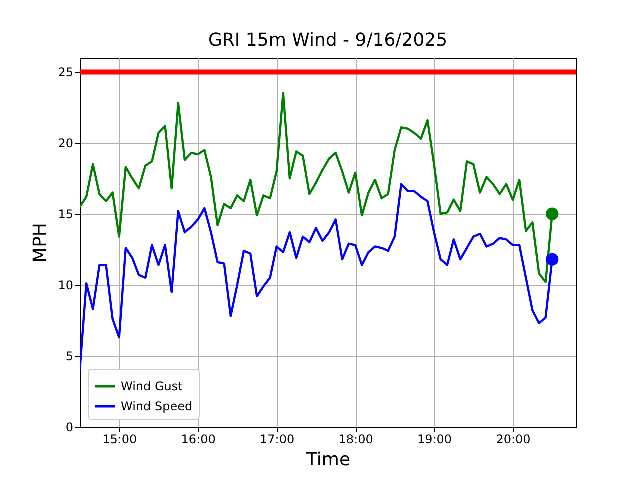 This screenshot has height=480, width=640. I want to click on x-axis-title: Time, so click(328, 460).